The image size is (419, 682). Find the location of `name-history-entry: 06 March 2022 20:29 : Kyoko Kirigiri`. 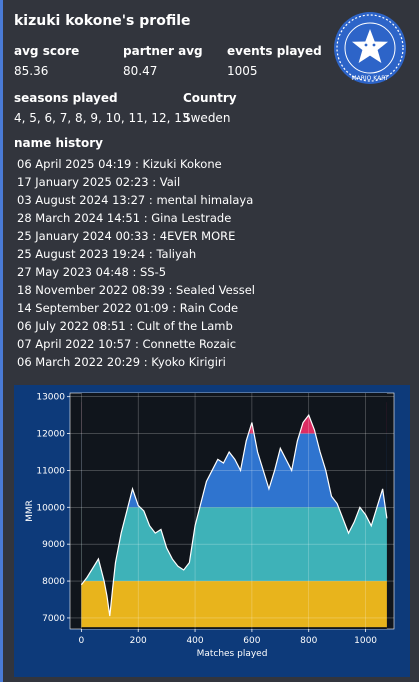

name-history-entry: 06 March 2022 20:29 : Kyoko Kirigiri is located at coordinates (121, 362).